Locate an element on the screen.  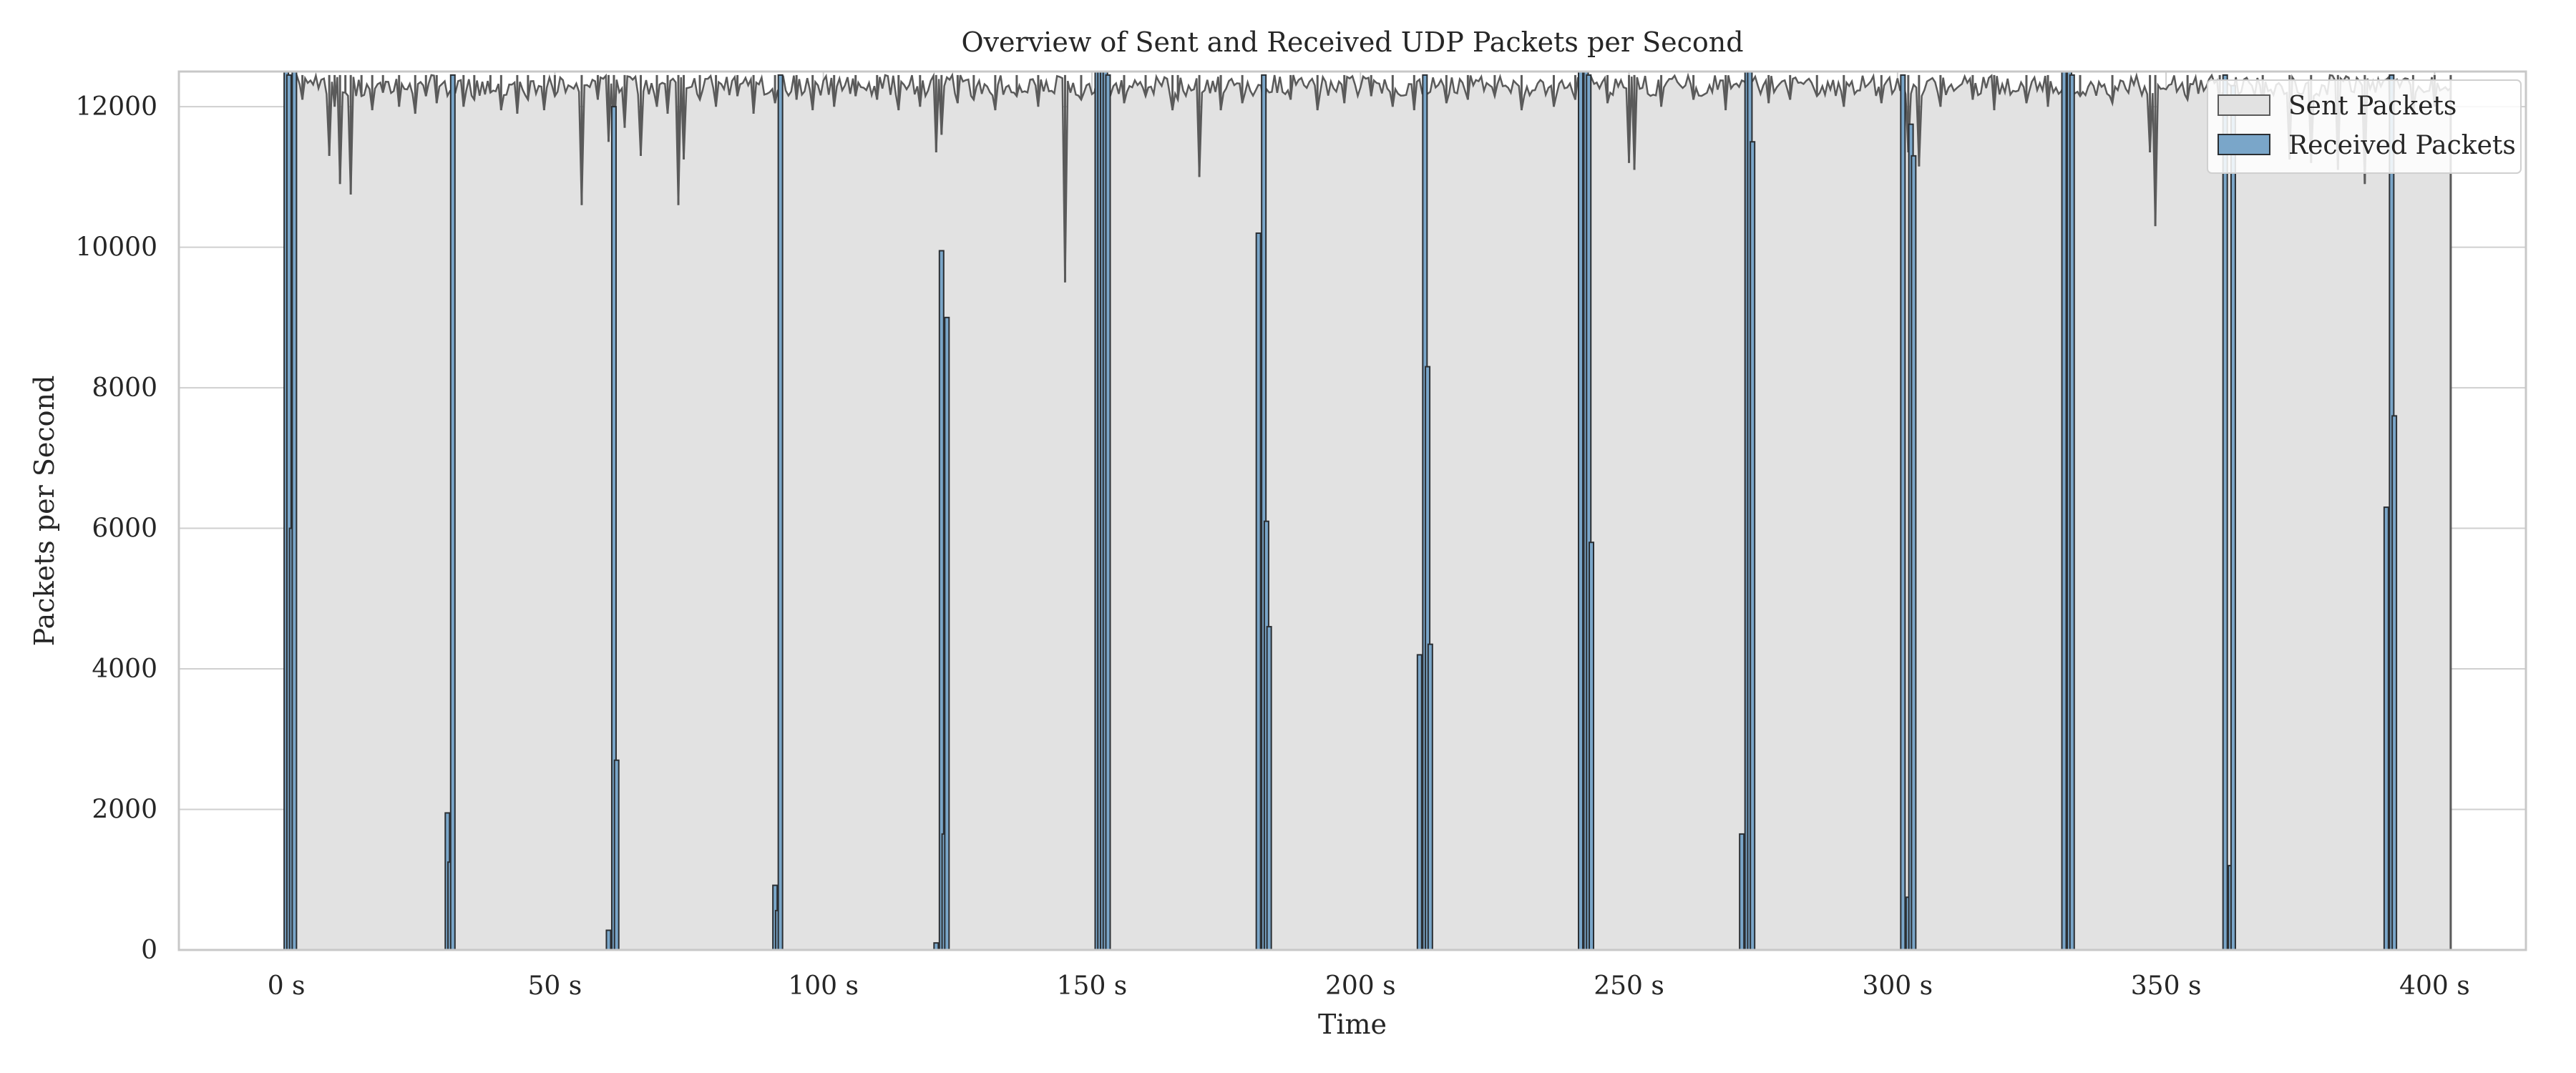
legend-sent-label: Sent Packets is located at coordinates (2372, 106).